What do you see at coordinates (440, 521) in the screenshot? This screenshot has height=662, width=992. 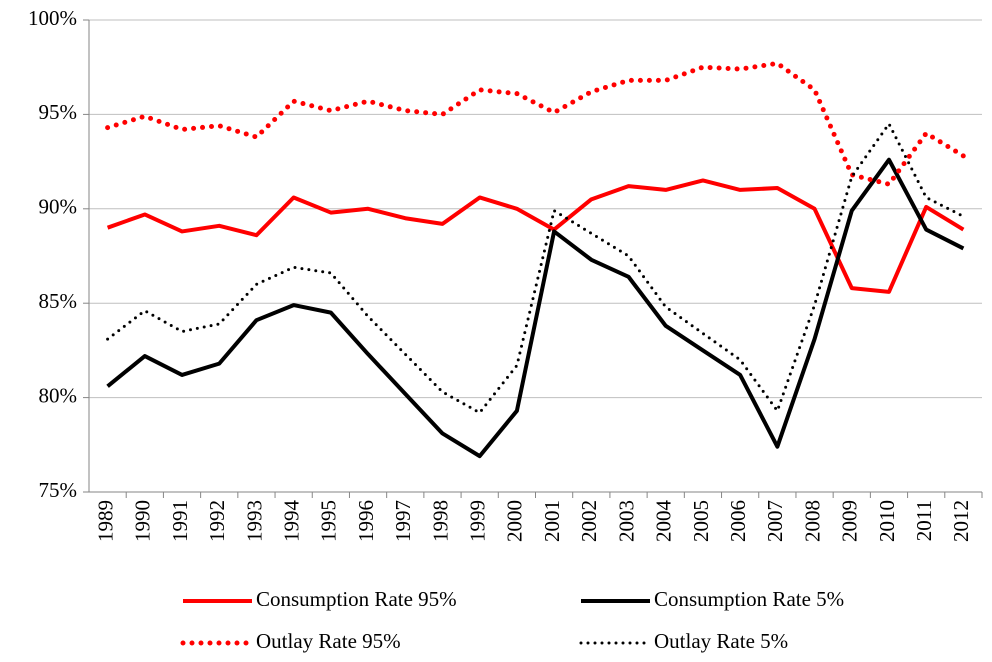 I see `x-tick-label: 1998` at bounding box center [440, 521].